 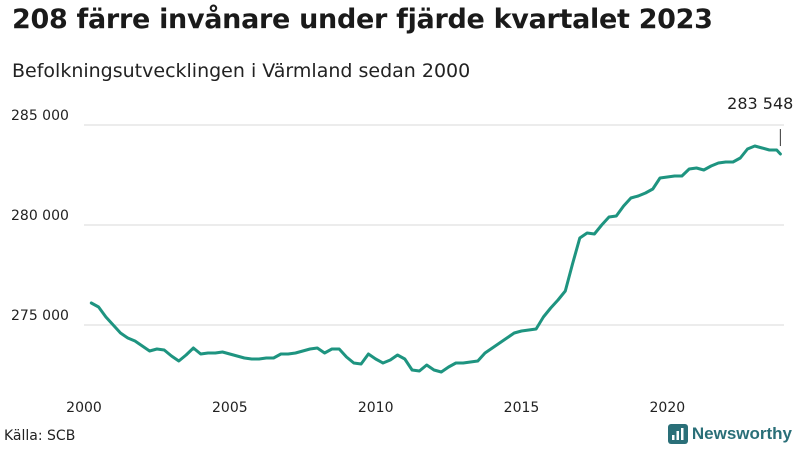 What do you see at coordinates (84, 408) in the screenshot?
I see `x-tick-label: 2000` at bounding box center [84, 408].